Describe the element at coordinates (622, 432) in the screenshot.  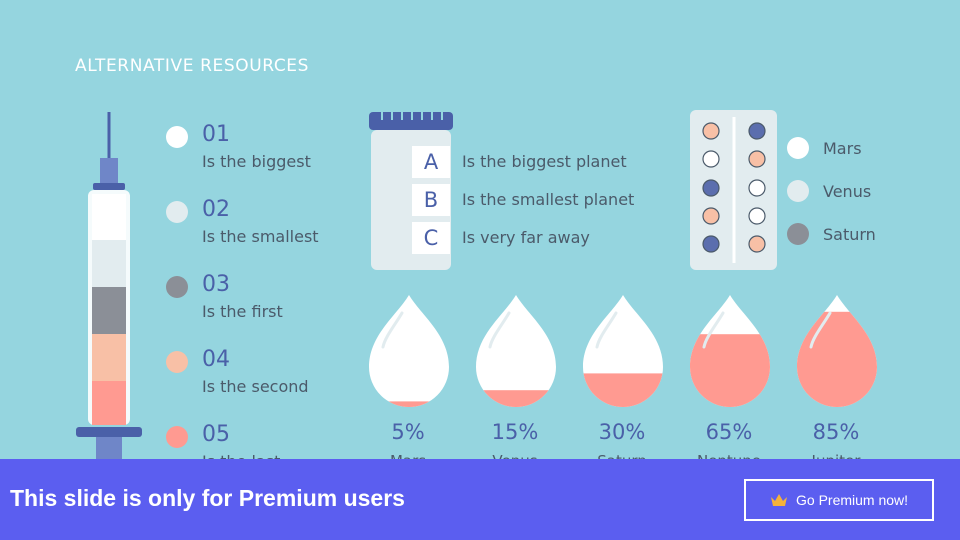
I see `drop-percent: 30%` at that location.